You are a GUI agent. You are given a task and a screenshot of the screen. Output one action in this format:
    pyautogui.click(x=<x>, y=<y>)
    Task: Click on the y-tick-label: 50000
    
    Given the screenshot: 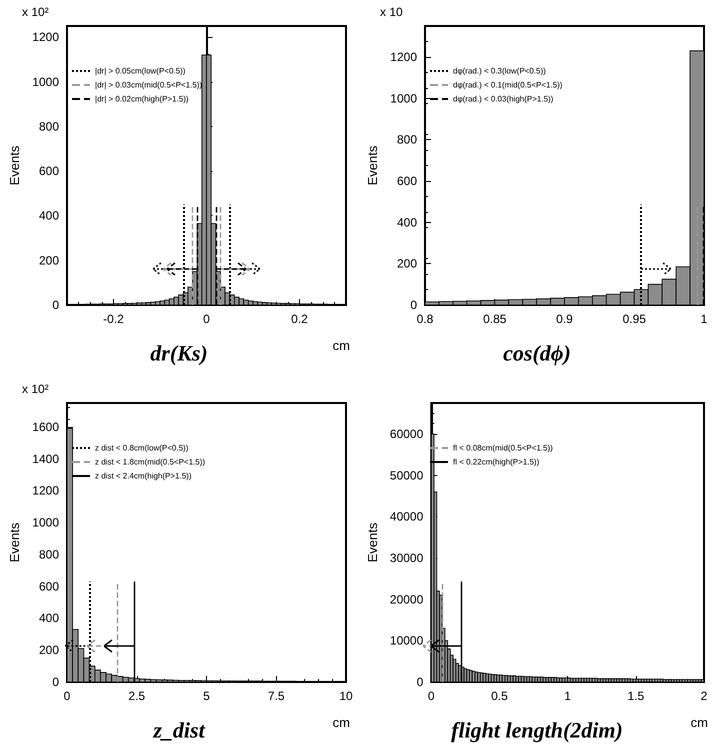 What is the action you would take?
    pyautogui.click(x=407, y=475)
    